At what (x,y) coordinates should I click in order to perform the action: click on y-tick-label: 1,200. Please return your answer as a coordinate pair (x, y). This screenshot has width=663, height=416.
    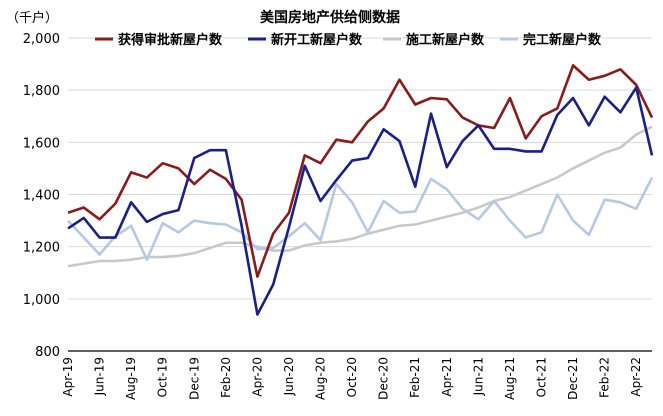
    Looking at the image, I should click on (41, 248).